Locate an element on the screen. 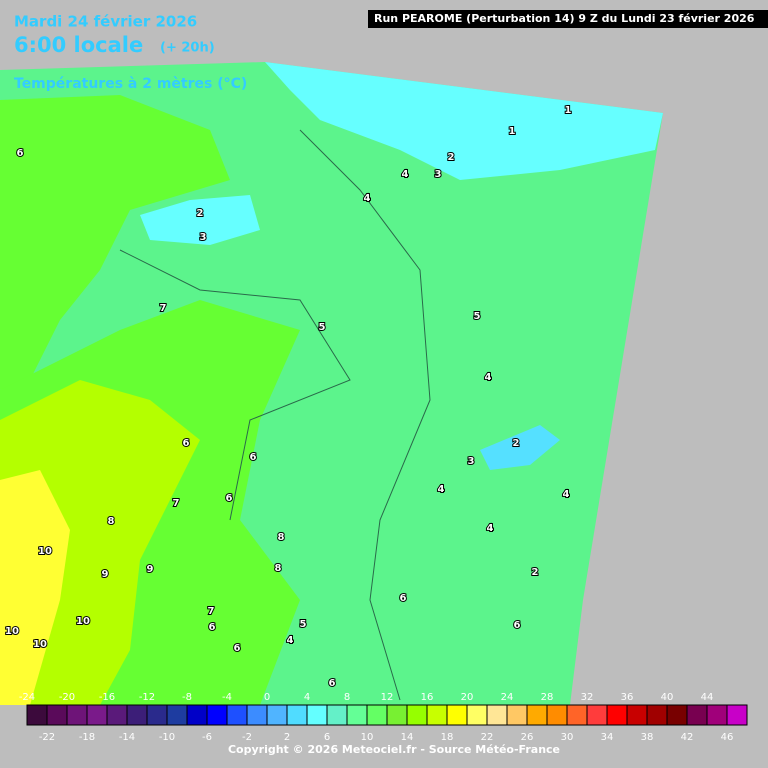 This screenshot has height=768, width=768. border is located at coordinates (365, 415).